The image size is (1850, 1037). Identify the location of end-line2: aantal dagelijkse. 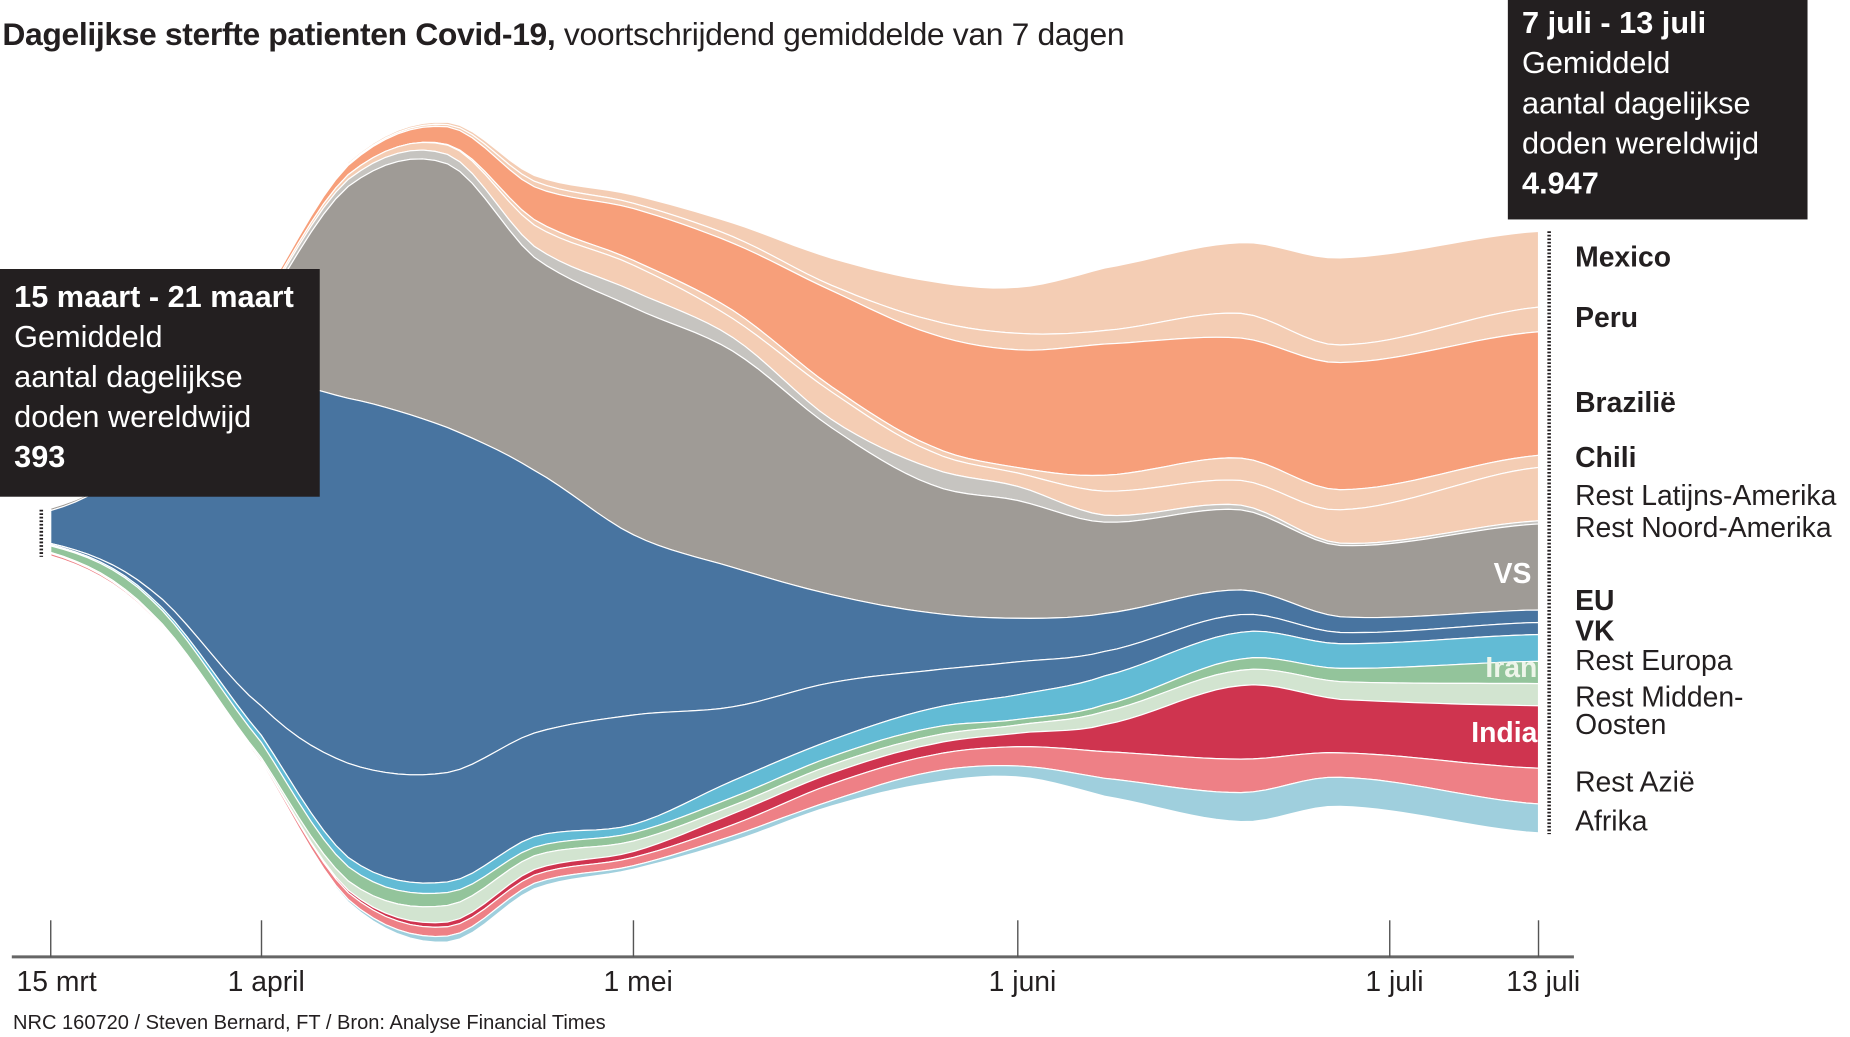
(1636, 102).